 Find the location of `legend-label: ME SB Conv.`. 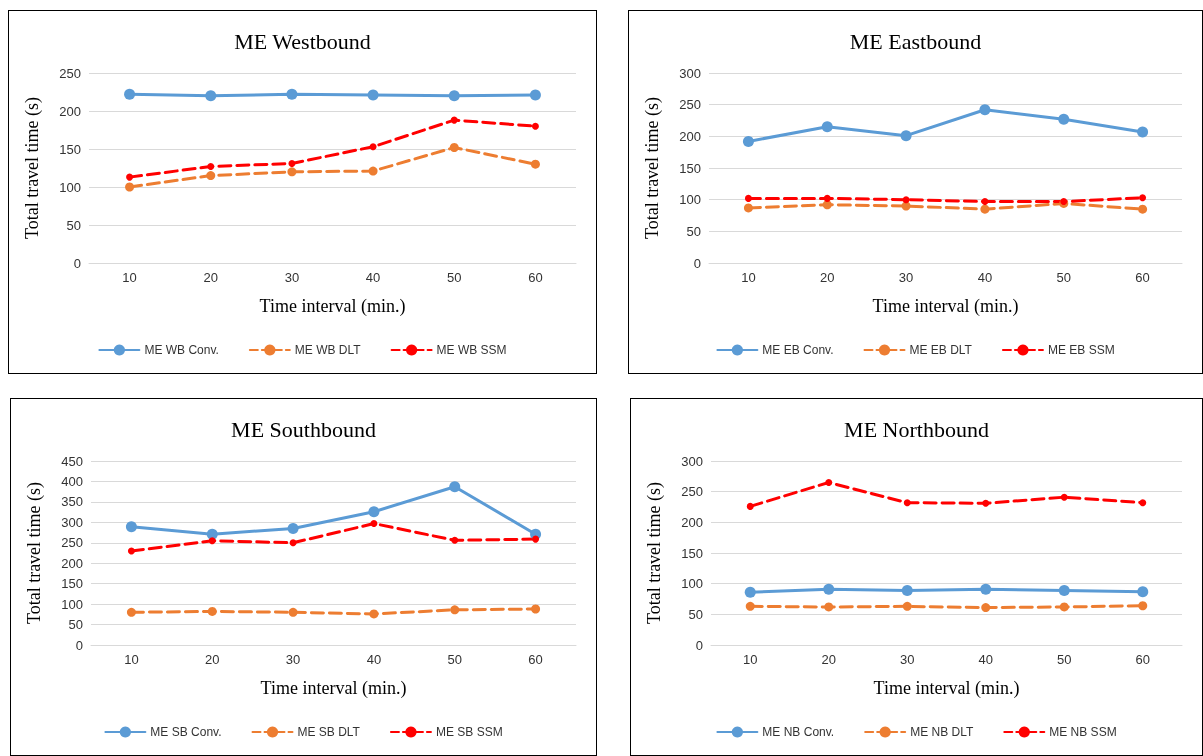

legend-label: ME SB Conv. is located at coordinates (186, 732).